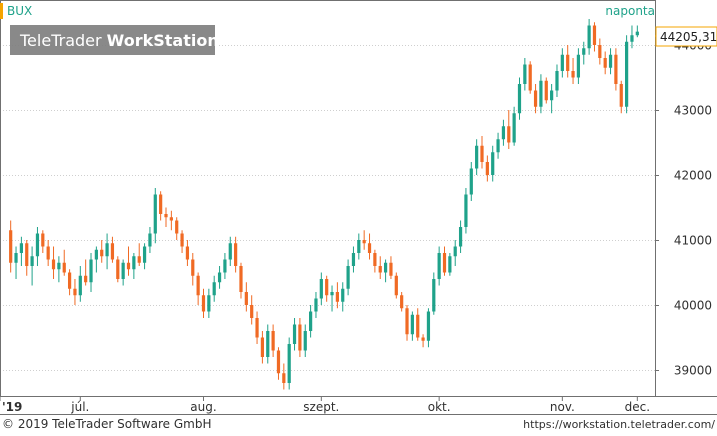 The image size is (717, 436). I want to click on copyright-text: © 2019 TeleTrader Software GmbH, so click(107, 424).